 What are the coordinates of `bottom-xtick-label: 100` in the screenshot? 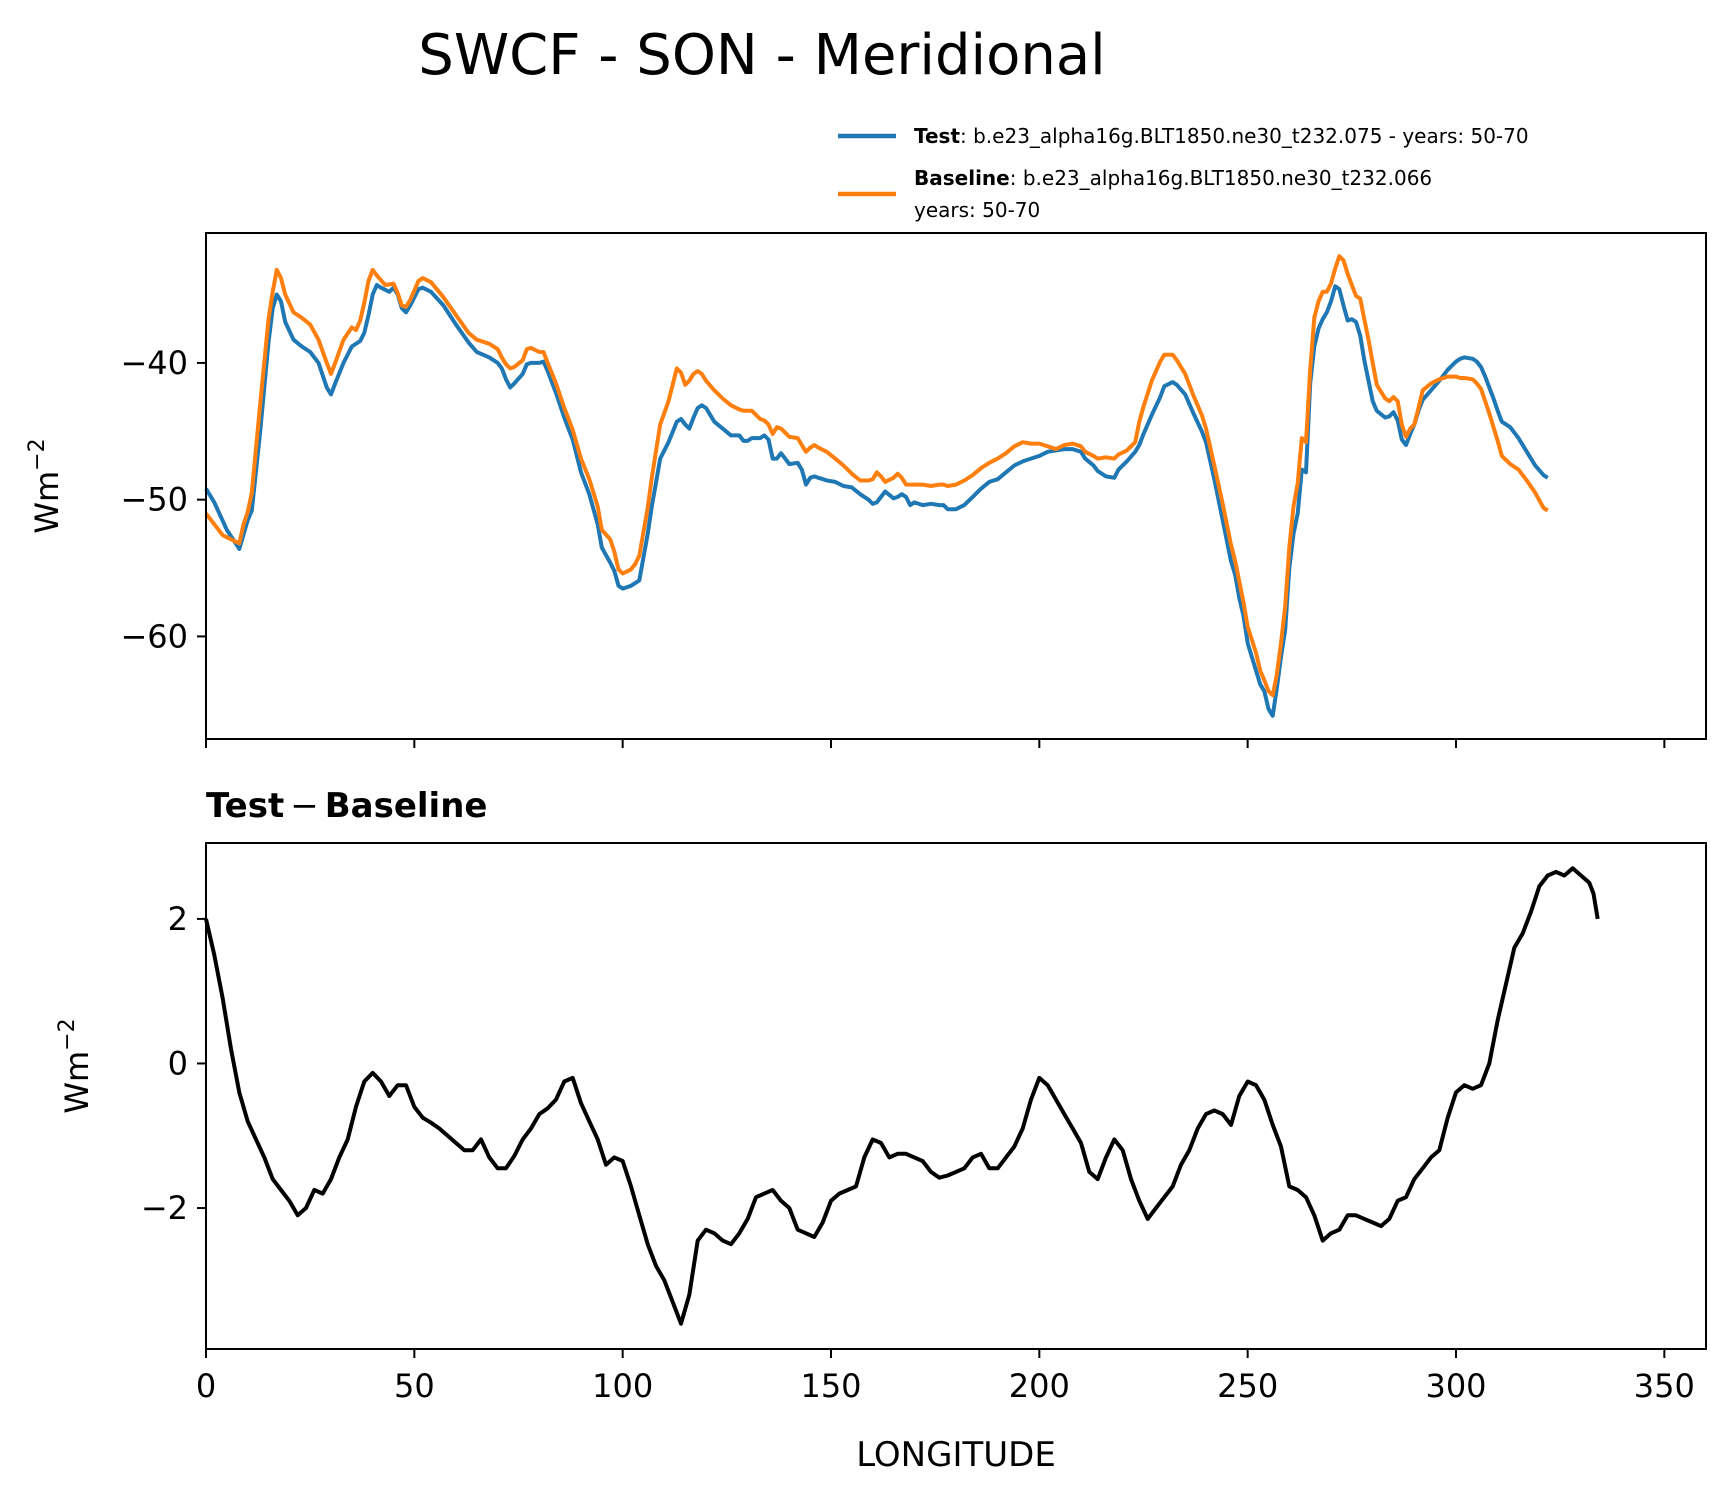 It's located at (622, 1386).